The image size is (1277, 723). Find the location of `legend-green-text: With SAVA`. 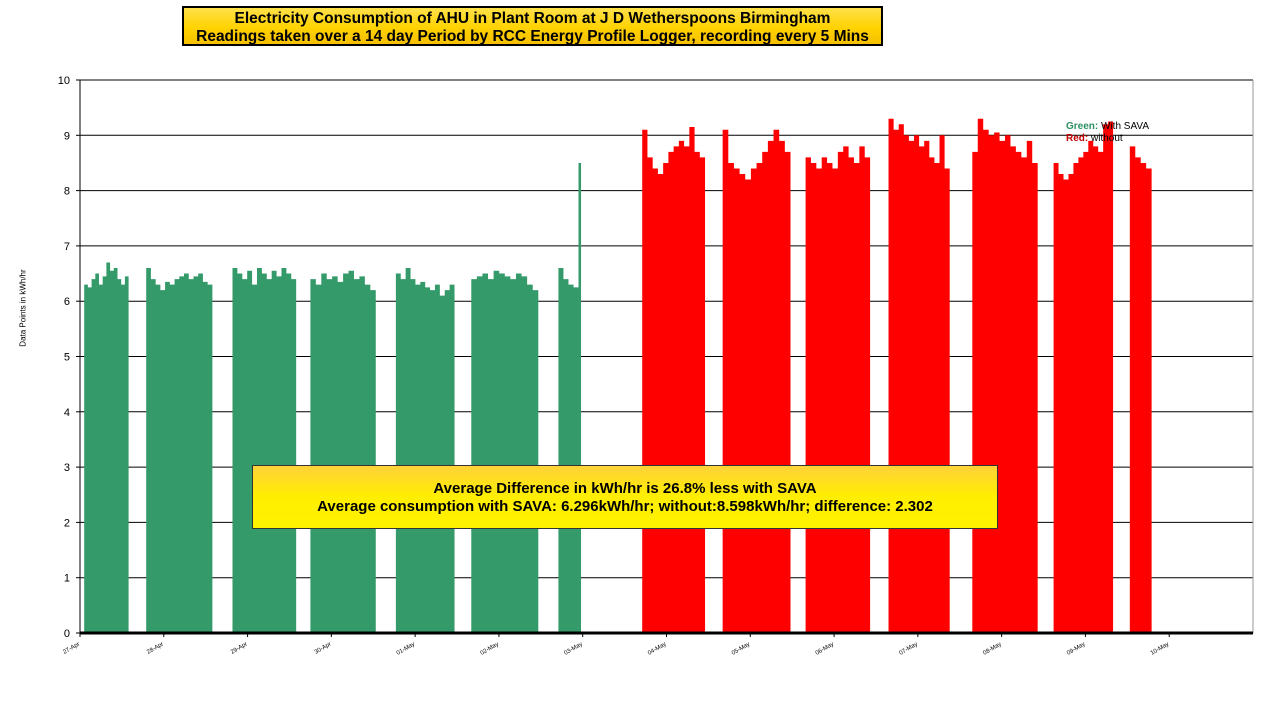

legend-green-text: With SAVA is located at coordinates (1125, 126).